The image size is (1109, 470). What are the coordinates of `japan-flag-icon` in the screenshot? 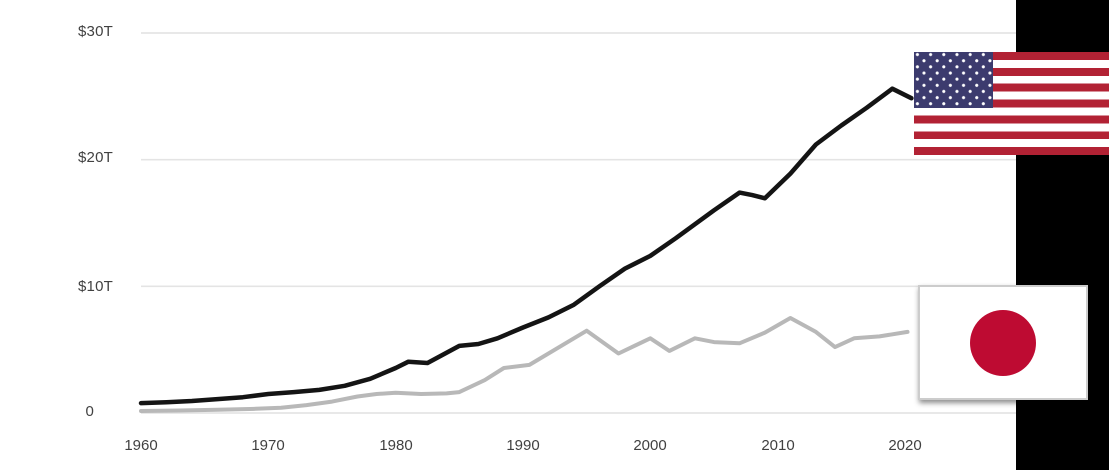 It's located at (1003, 342).